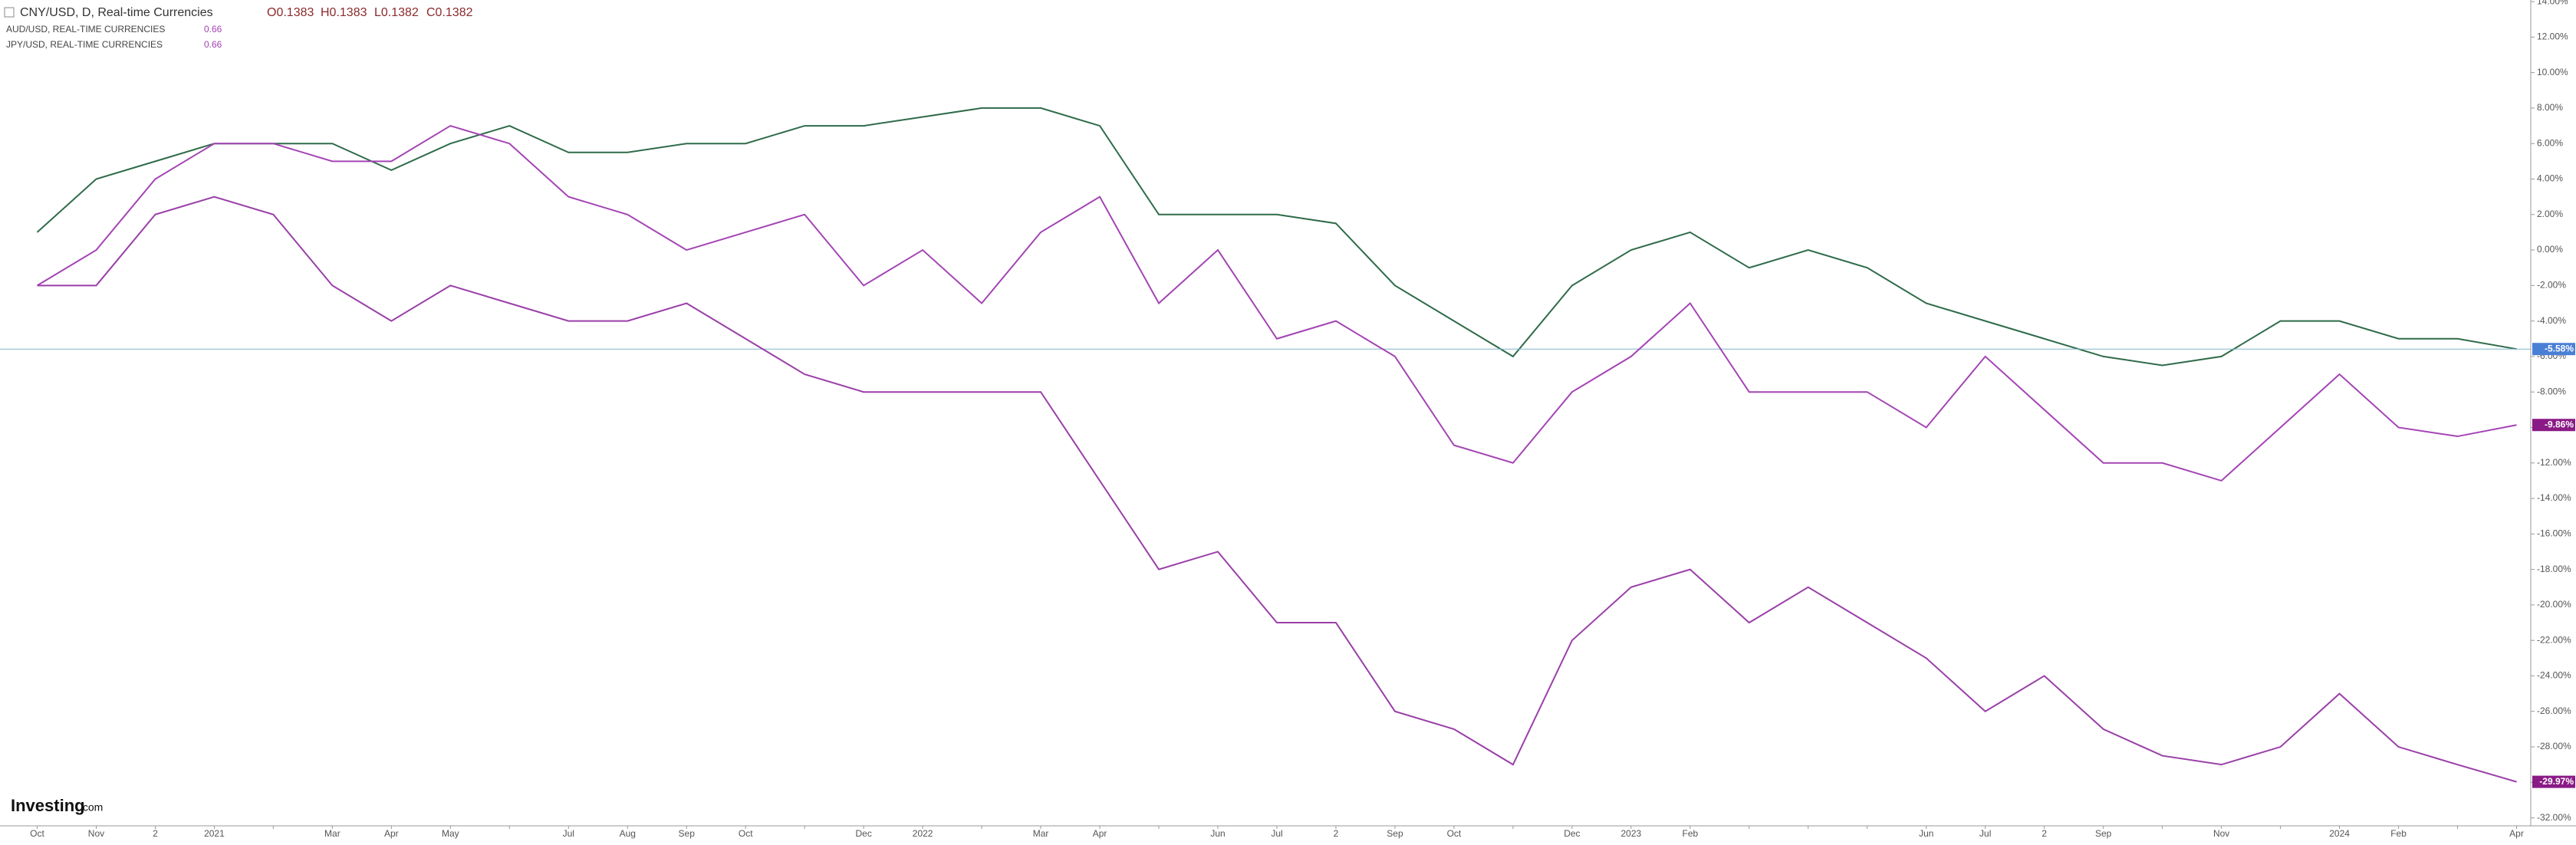 The image size is (2576, 845). I want to click on y-tick-label: -4.00%, so click(2551, 320).